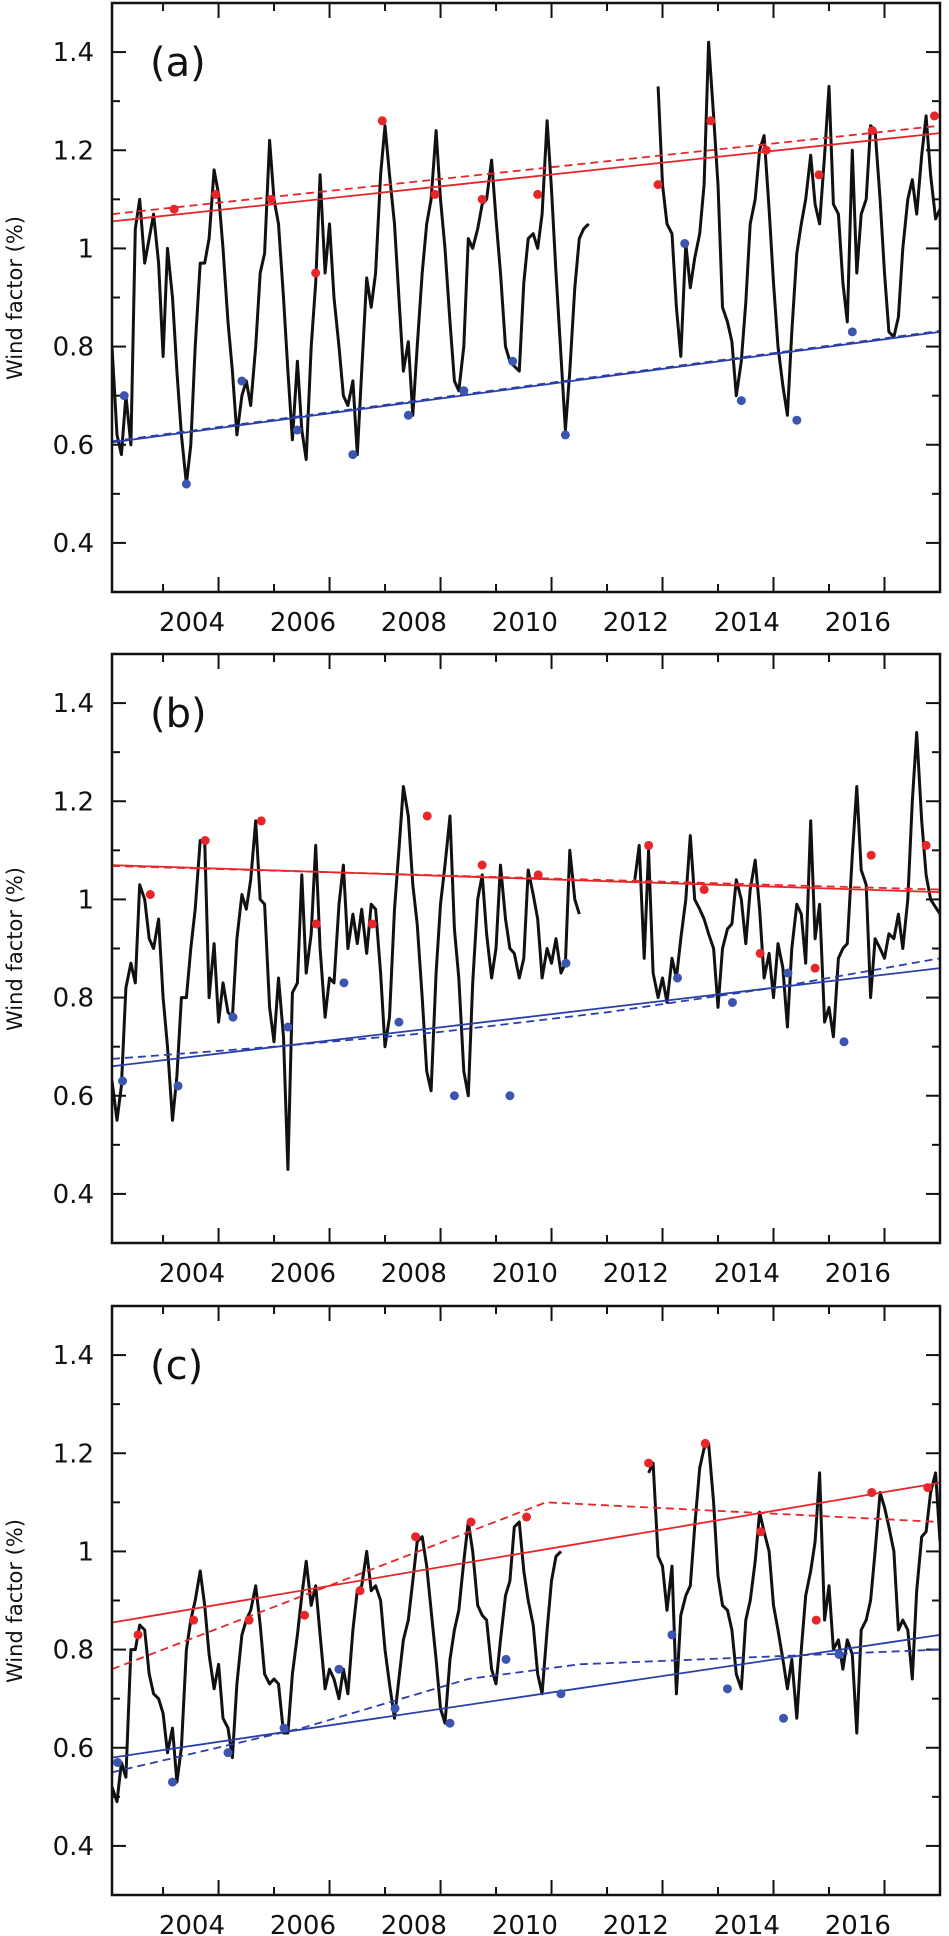  What do you see at coordinates (525, 1923) in the screenshot?
I see `x-tick-label: 2010` at bounding box center [525, 1923].